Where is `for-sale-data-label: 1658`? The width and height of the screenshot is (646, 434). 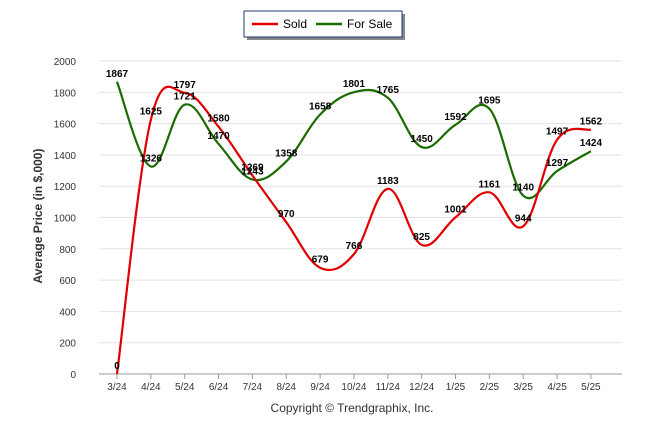 for-sale-data-label: 1658 is located at coordinates (320, 107).